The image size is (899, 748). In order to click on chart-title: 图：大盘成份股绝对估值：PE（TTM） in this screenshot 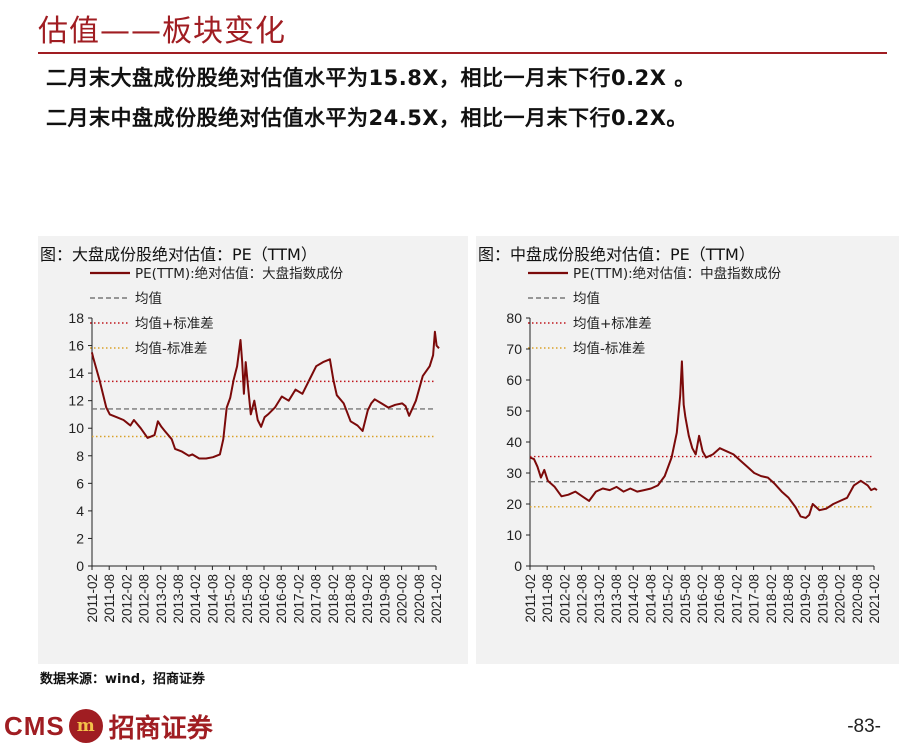, I will do `click(178, 254)`.